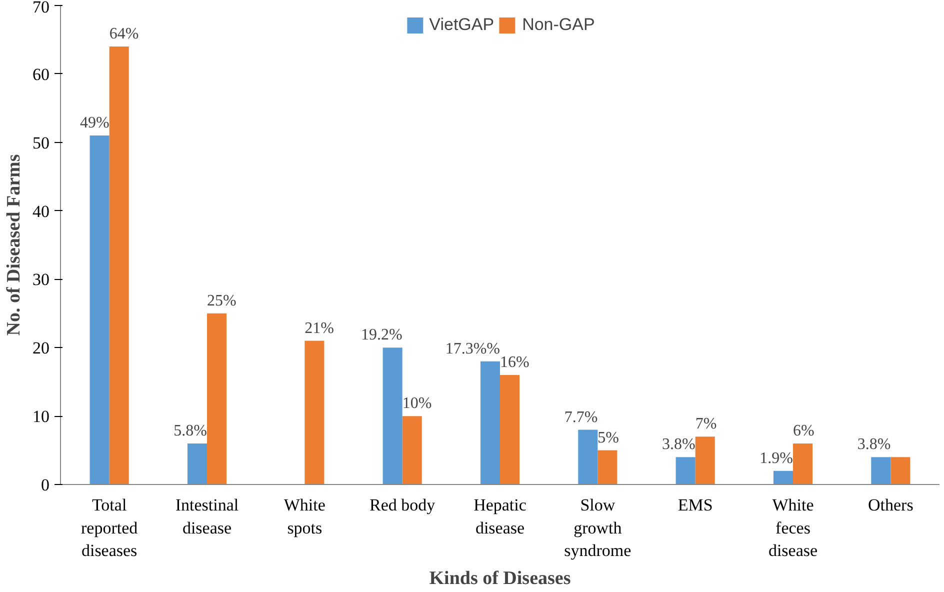 Image resolution: width=944 pixels, height=592 pixels. What do you see at coordinates (417, 403) in the screenshot?
I see `data-label: 10%` at bounding box center [417, 403].